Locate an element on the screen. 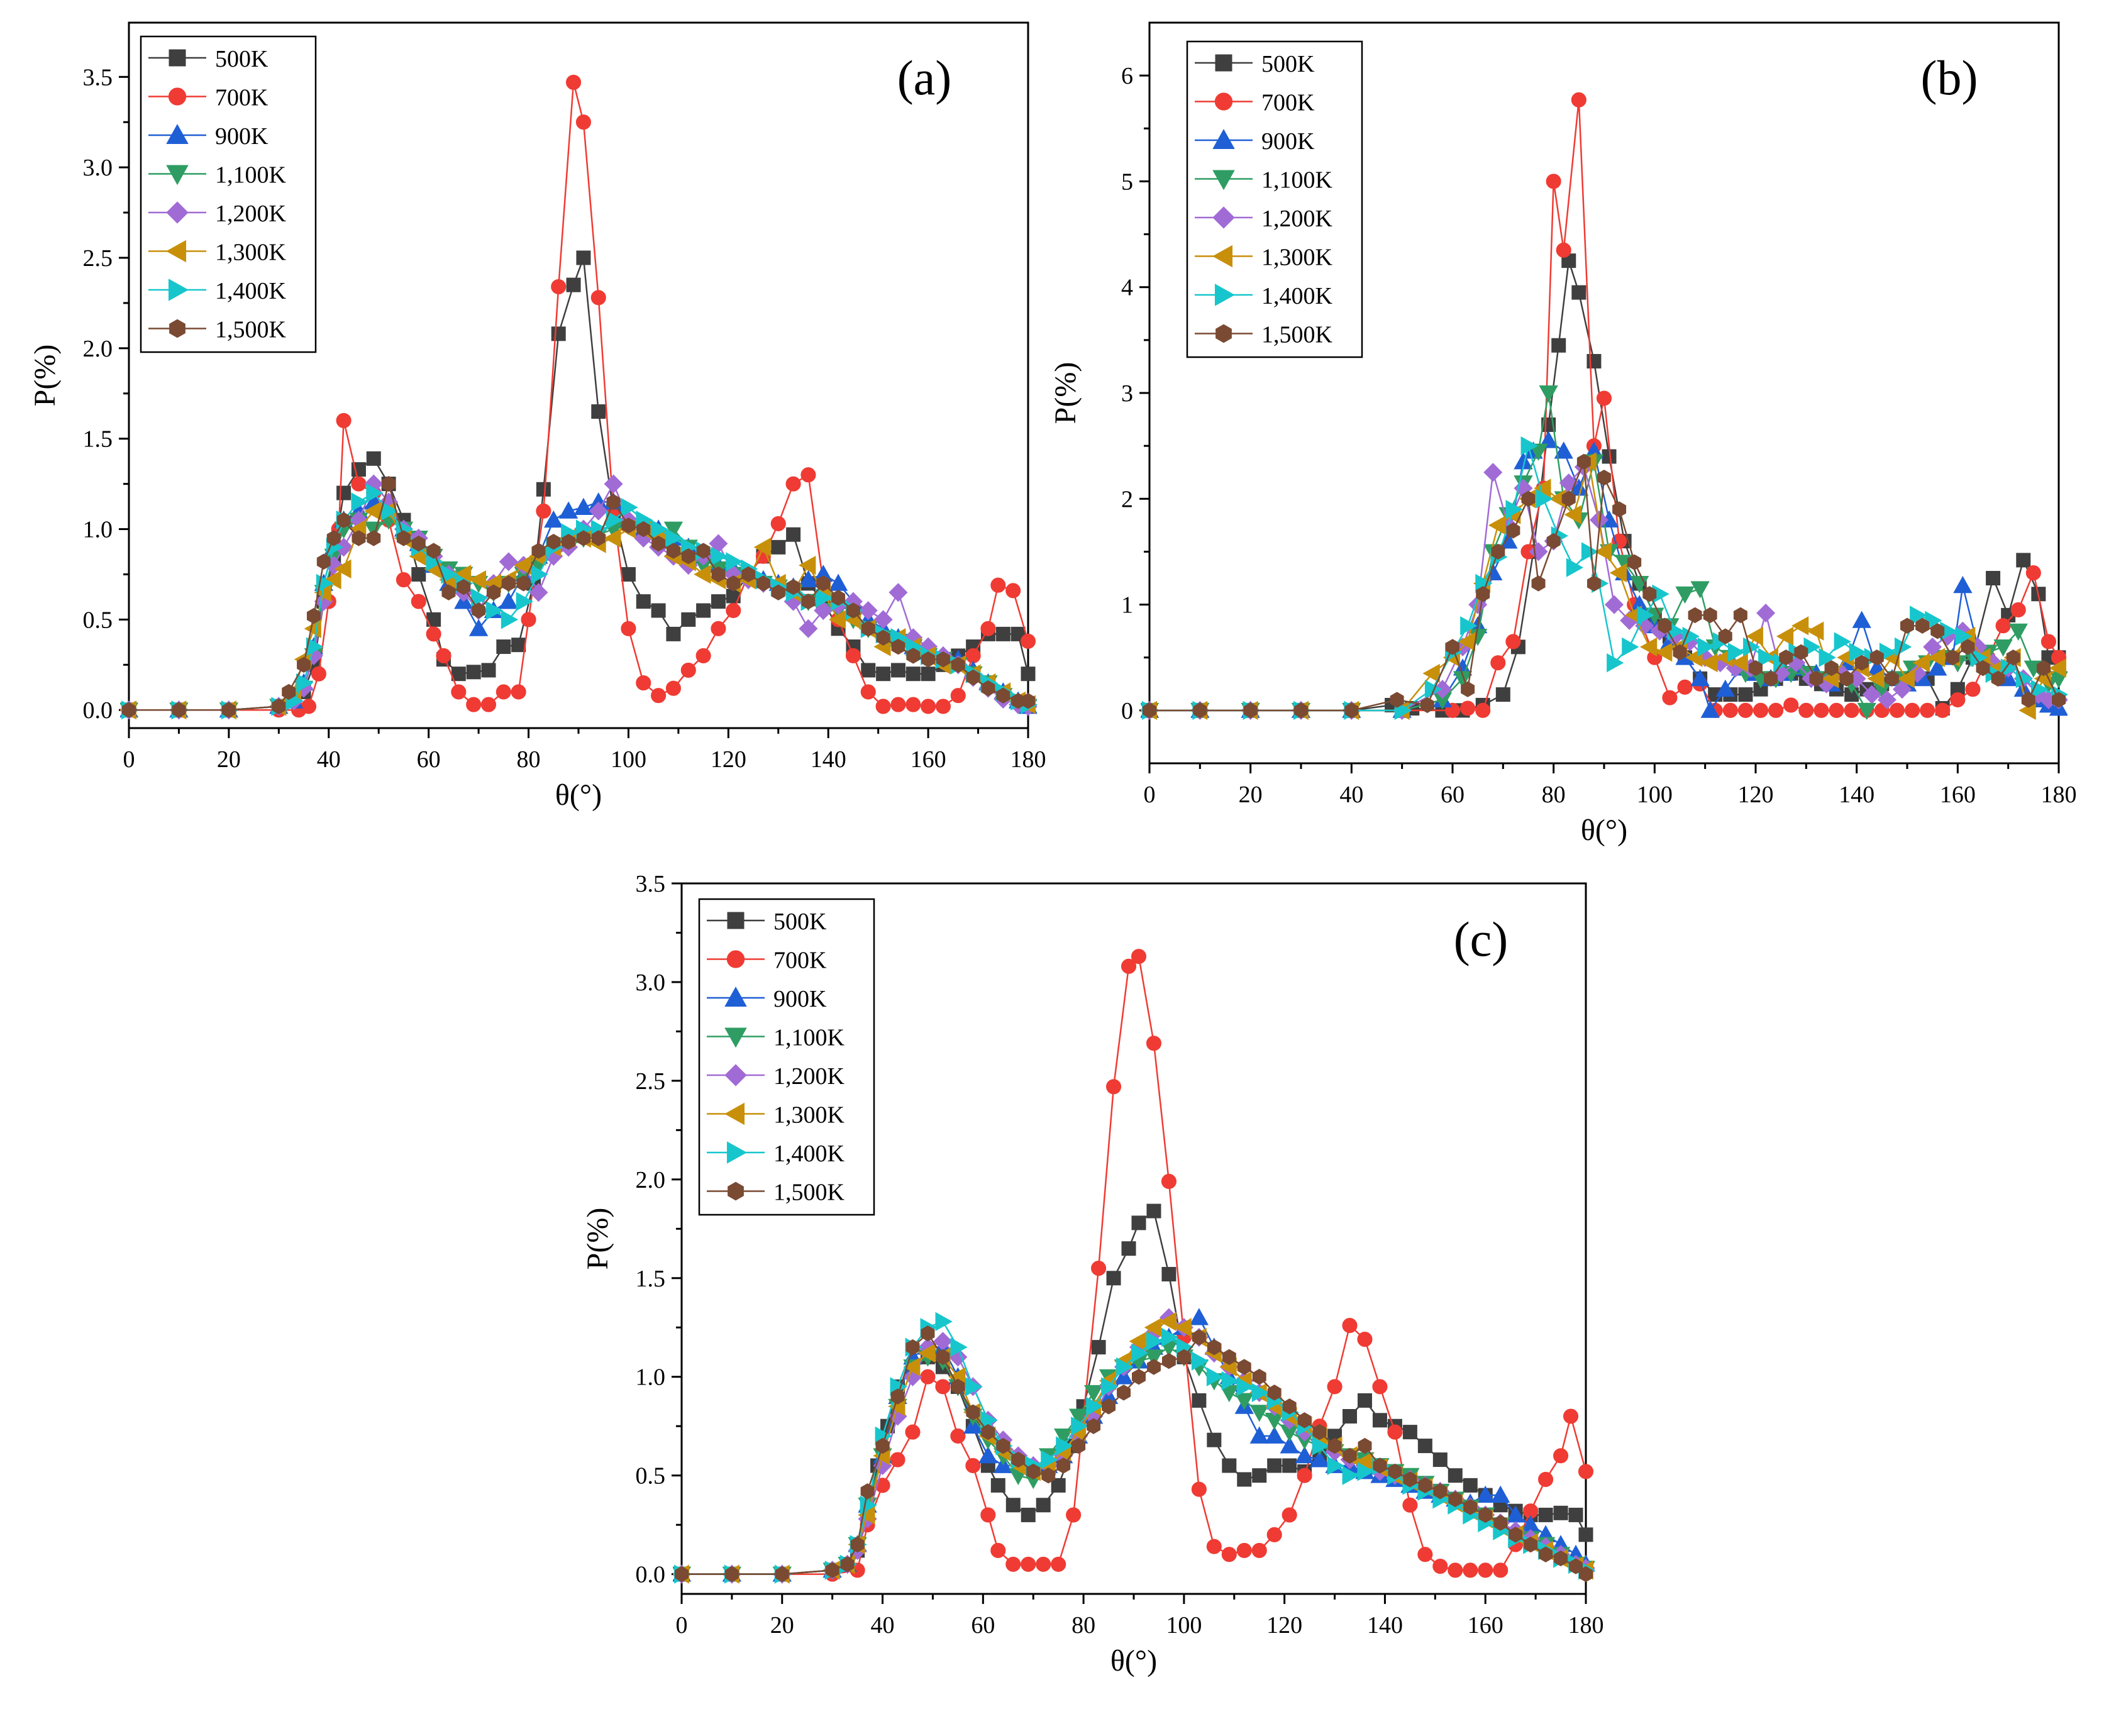  y-tick-label: 2.5 is located at coordinates (98, 258).